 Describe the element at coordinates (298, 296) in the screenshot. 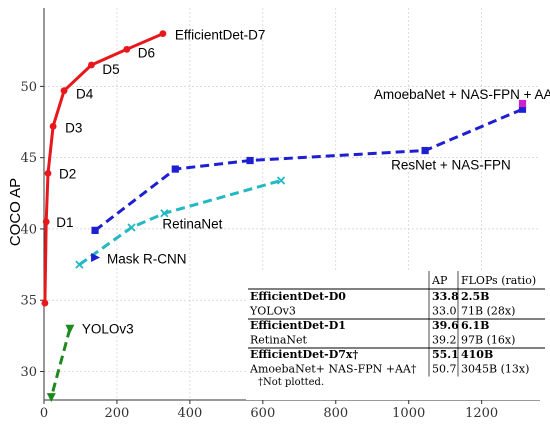

I see `table-cell-model: EfficientDet-D0` at that location.